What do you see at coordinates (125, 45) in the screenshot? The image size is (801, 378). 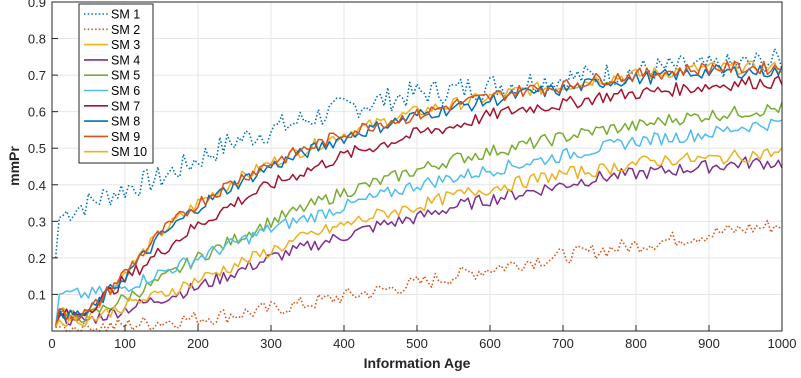 I see `legend-label: SM 3` at bounding box center [125, 45].